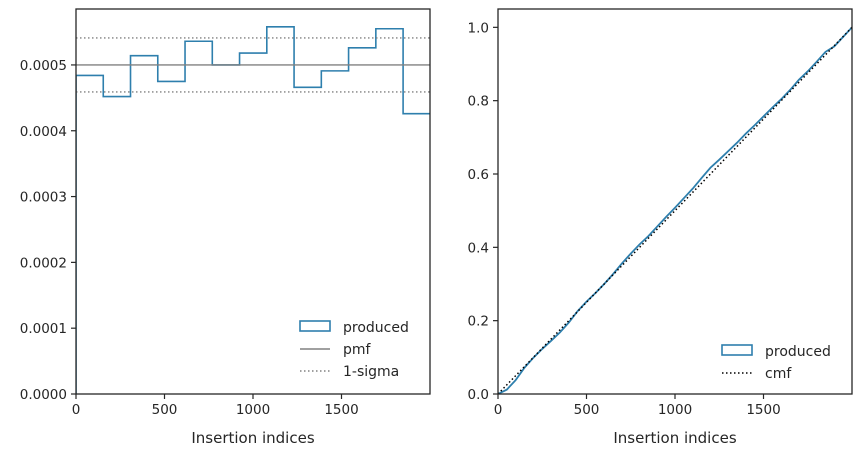 This screenshot has width=861, height=456. Describe the element at coordinates (478, 248) in the screenshot. I see `y-tick-label: 0.4` at that location.